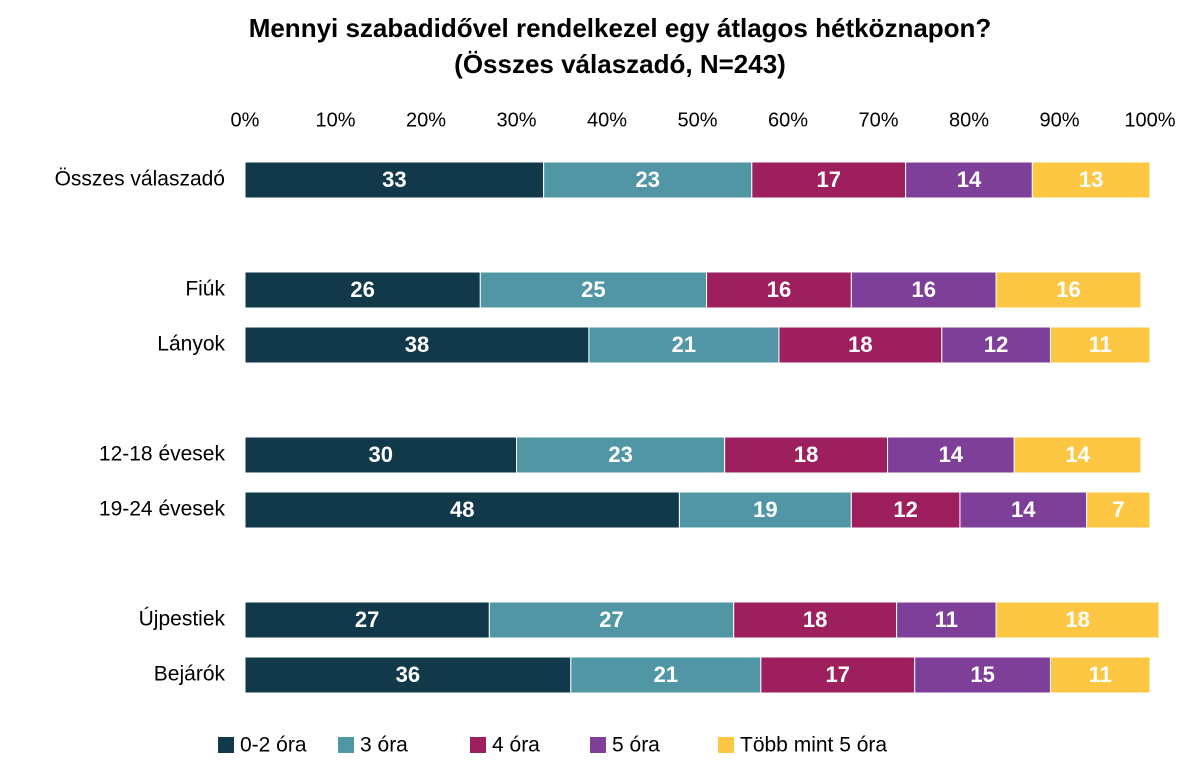 Image resolution: width=1182 pixels, height=772 pixels. What do you see at coordinates (182, 619) in the screenshot?
I see `y-tick-label: Újpestiek` at bounding box center [182, 619].